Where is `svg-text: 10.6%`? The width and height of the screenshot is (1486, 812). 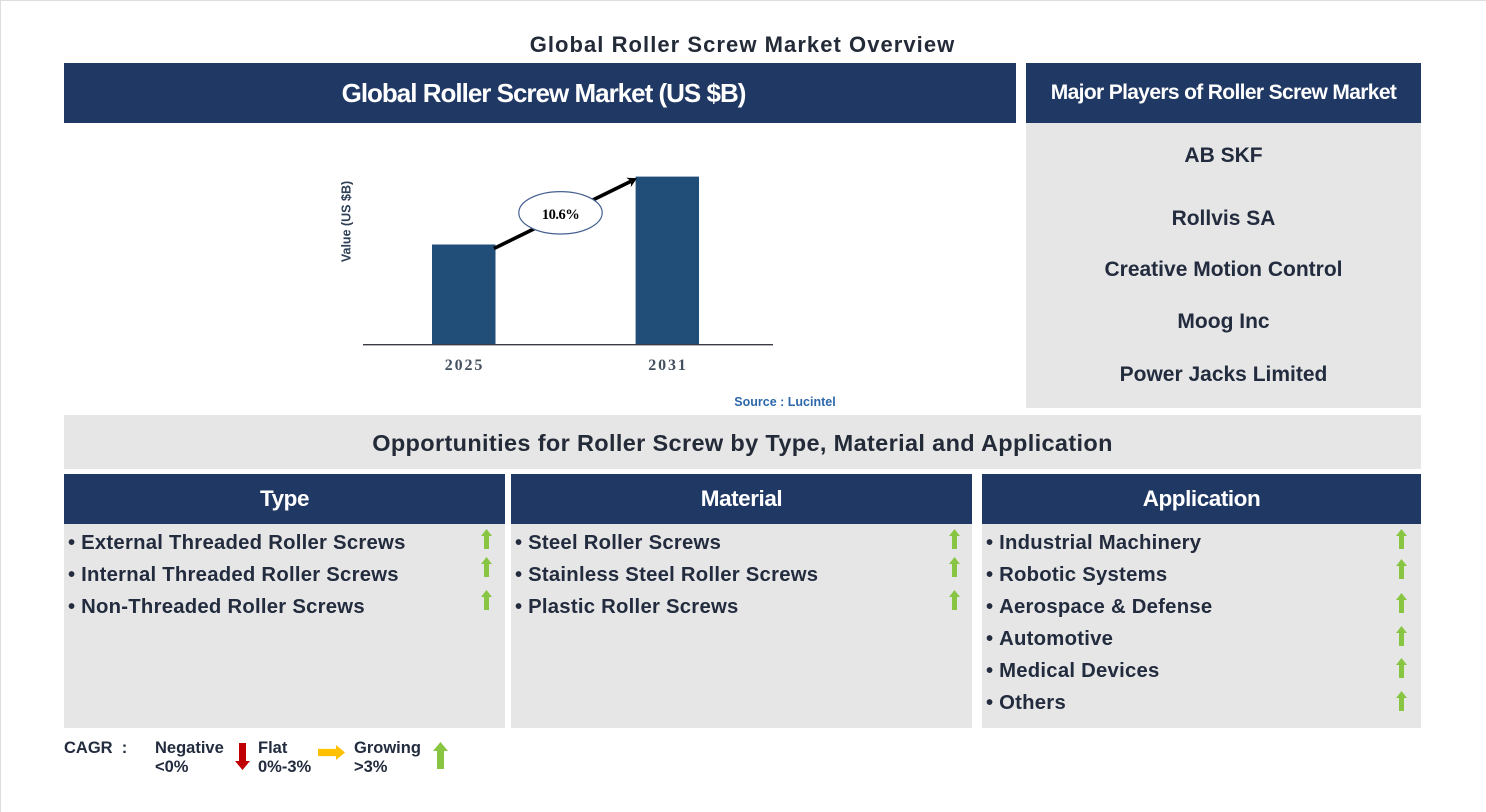 svg-text: 10.6% is located at coordinates (560, 215).